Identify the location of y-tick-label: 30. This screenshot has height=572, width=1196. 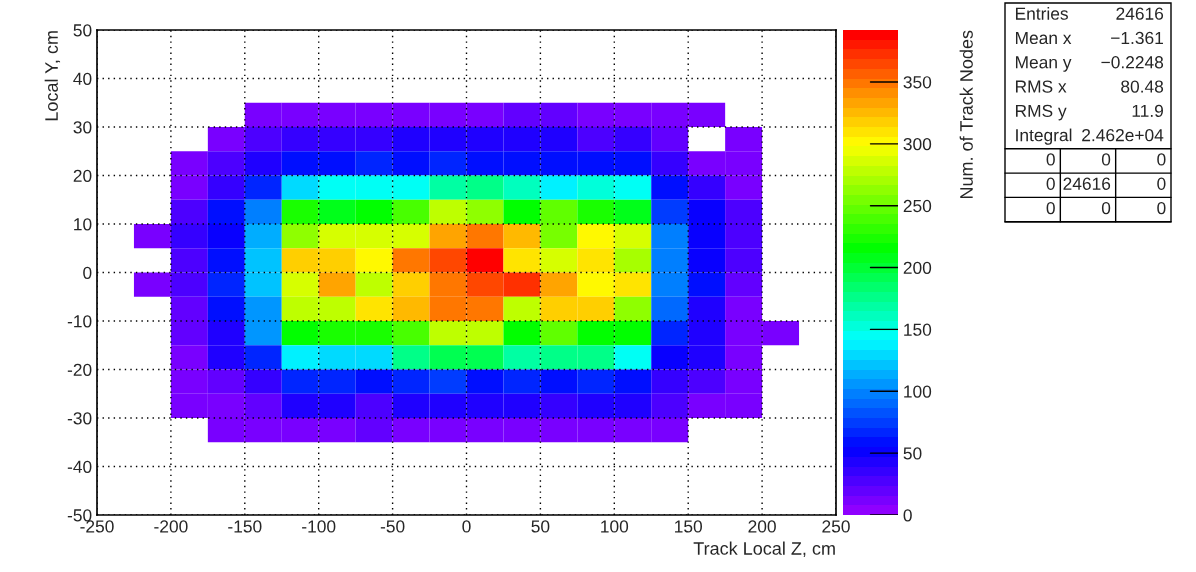
(82, 127).